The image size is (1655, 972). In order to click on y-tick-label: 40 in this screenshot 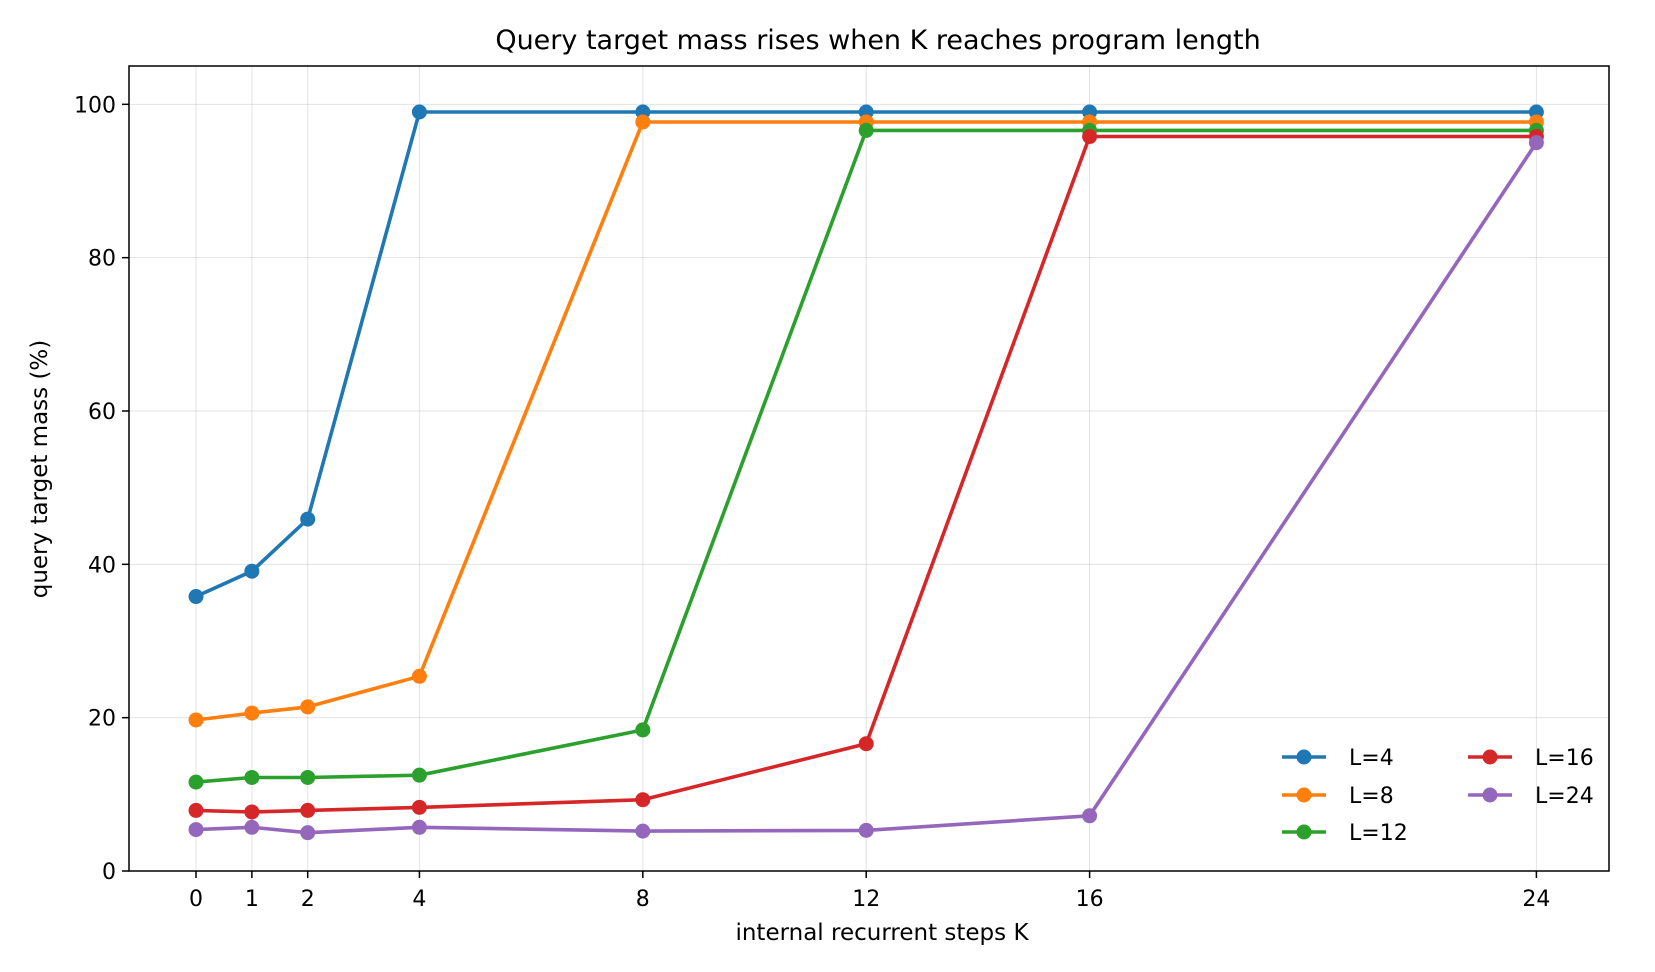, I will do `click(102, 565)`.